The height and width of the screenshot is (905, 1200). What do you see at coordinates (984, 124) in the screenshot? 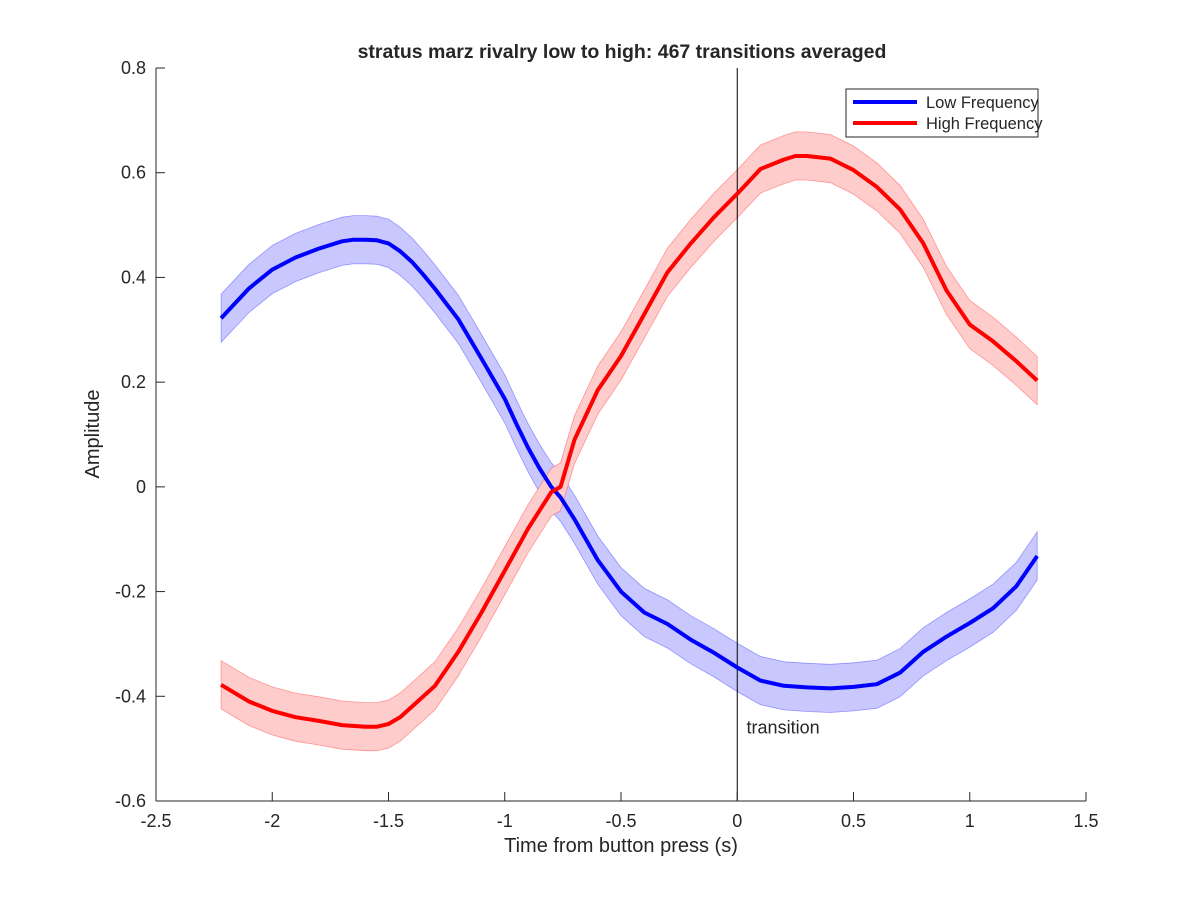
I see `legend-label-high-frequency: High Frequency` at bounding box center [984, 124].